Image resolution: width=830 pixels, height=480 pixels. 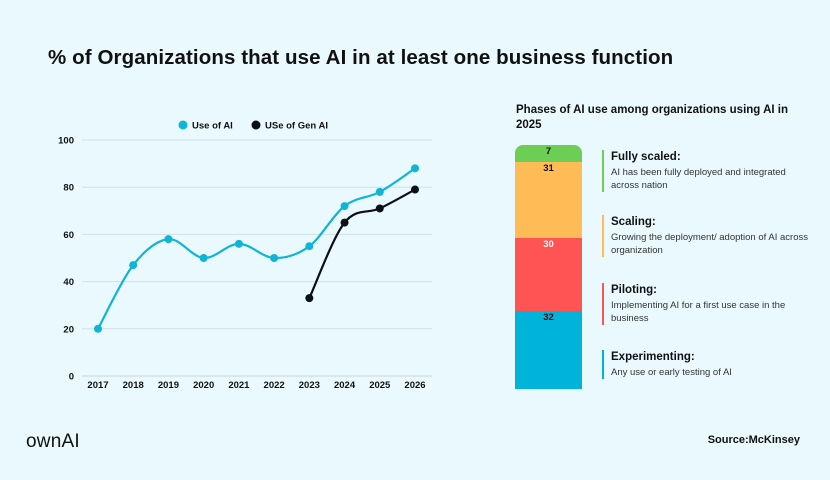 I want to click on phase-name: Fully scaled:, so click(x=646, y=157).